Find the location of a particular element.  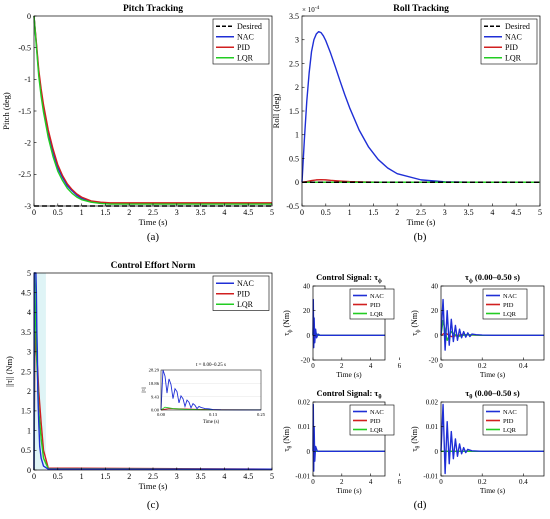

y-tick-label: -3 is located at coordinates (27, 206).